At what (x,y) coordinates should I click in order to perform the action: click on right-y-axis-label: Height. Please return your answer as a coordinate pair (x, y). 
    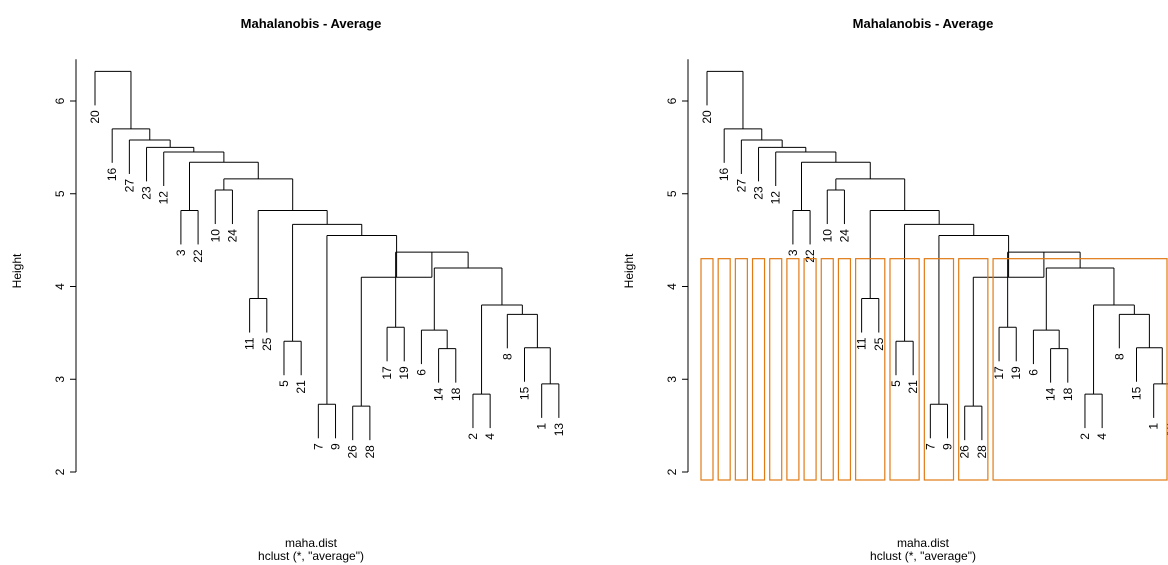
    Looking at the image, I should click on (629, 270).